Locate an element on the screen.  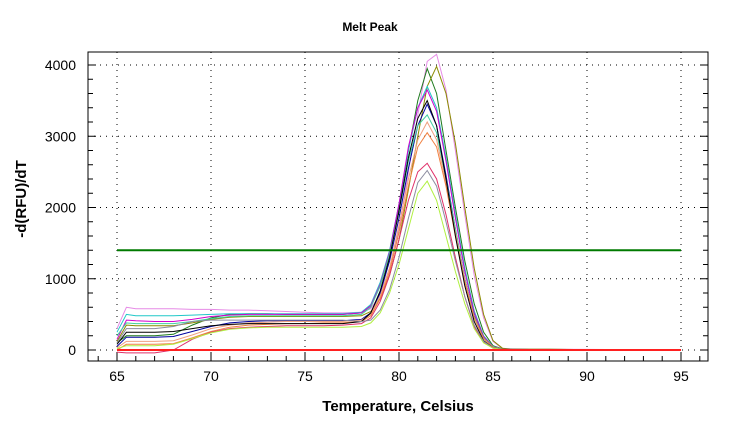
x-tick-label: 80 is located at coordinates (399, 376).